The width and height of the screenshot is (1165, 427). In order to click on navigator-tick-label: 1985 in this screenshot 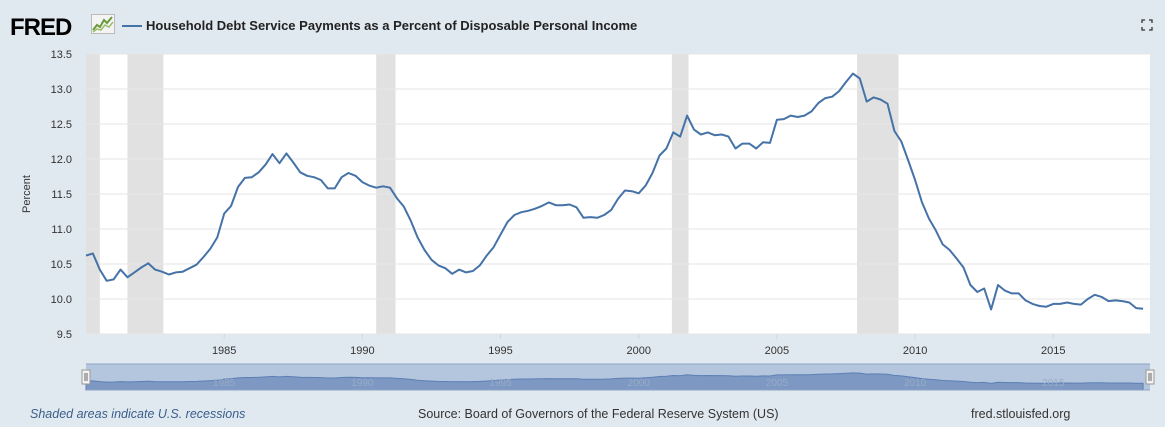, I will do `click(224, 383)`.